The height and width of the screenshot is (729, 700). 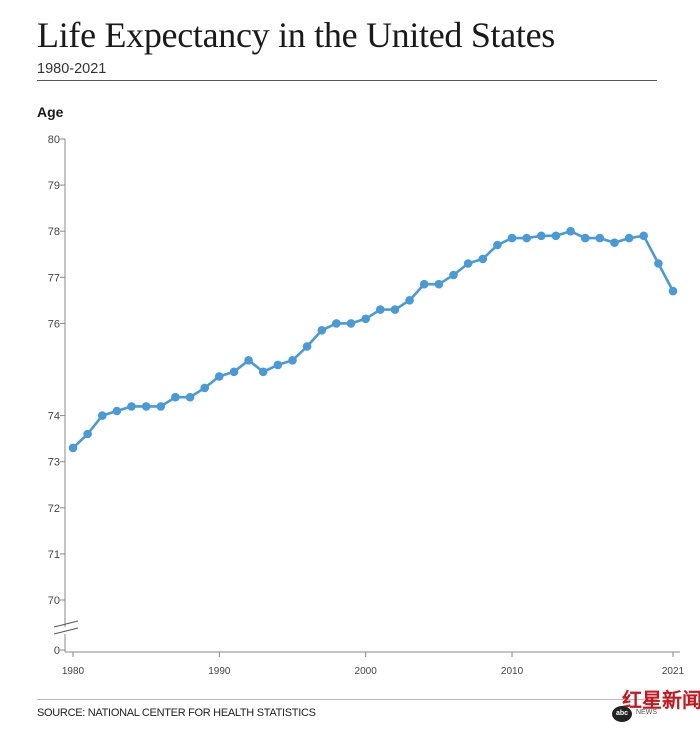 I want to click on chart-title: Life Expectancy in the United States, so click(x=296, y=35).